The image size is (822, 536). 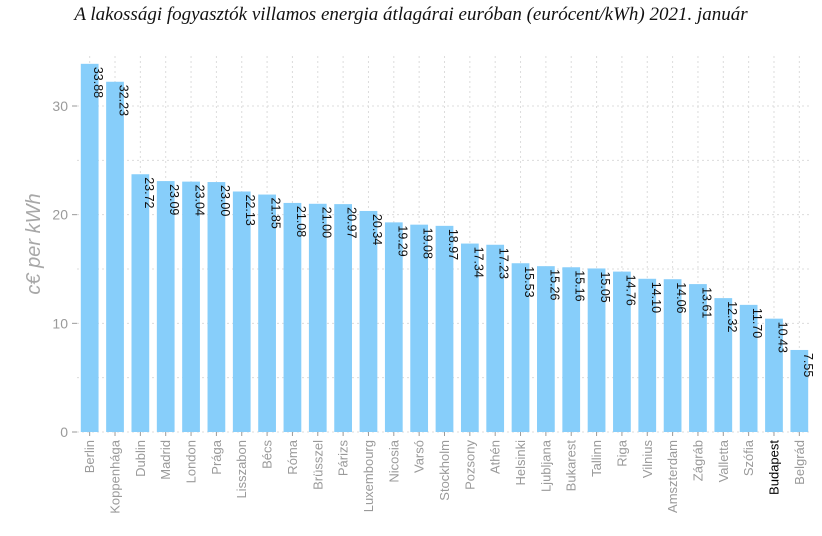 What do you see at coordinates (748, 457) in the screenshot?
I see `x-category-label: Szófia` at bounding box center [748, 457].